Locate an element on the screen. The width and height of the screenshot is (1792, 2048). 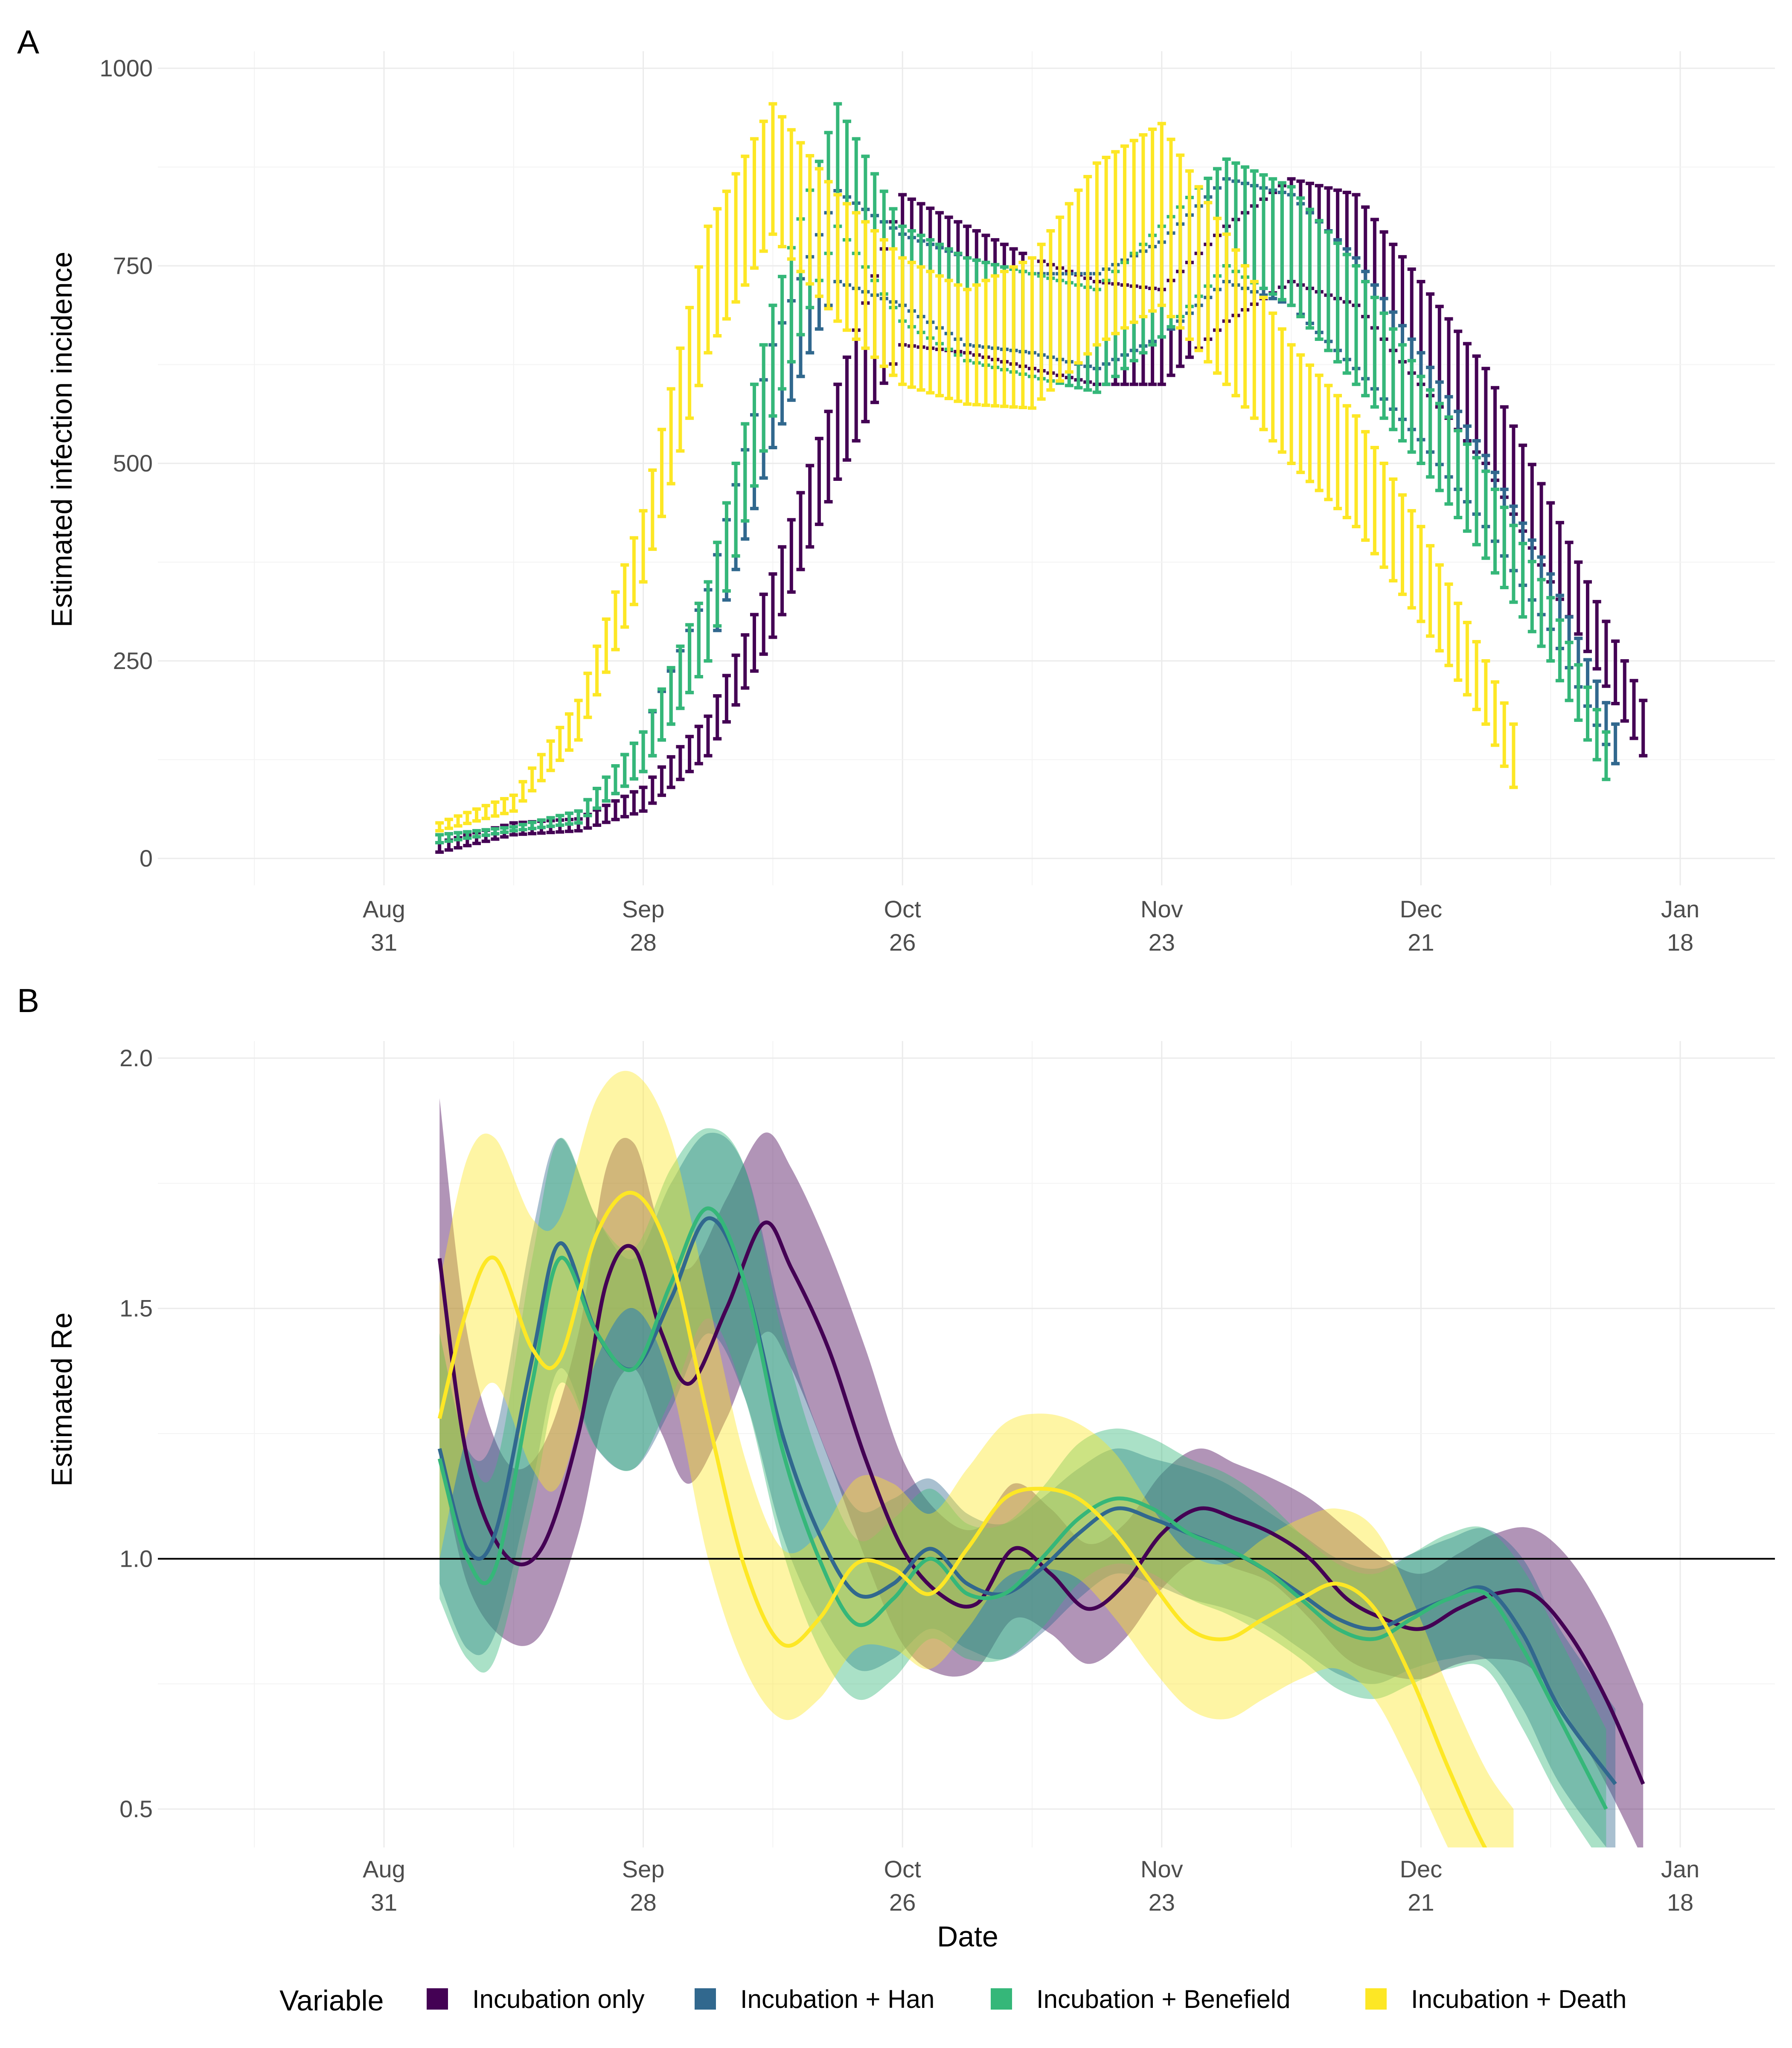
x-tick-label-month: Oct is located at coordinates (903, 909).